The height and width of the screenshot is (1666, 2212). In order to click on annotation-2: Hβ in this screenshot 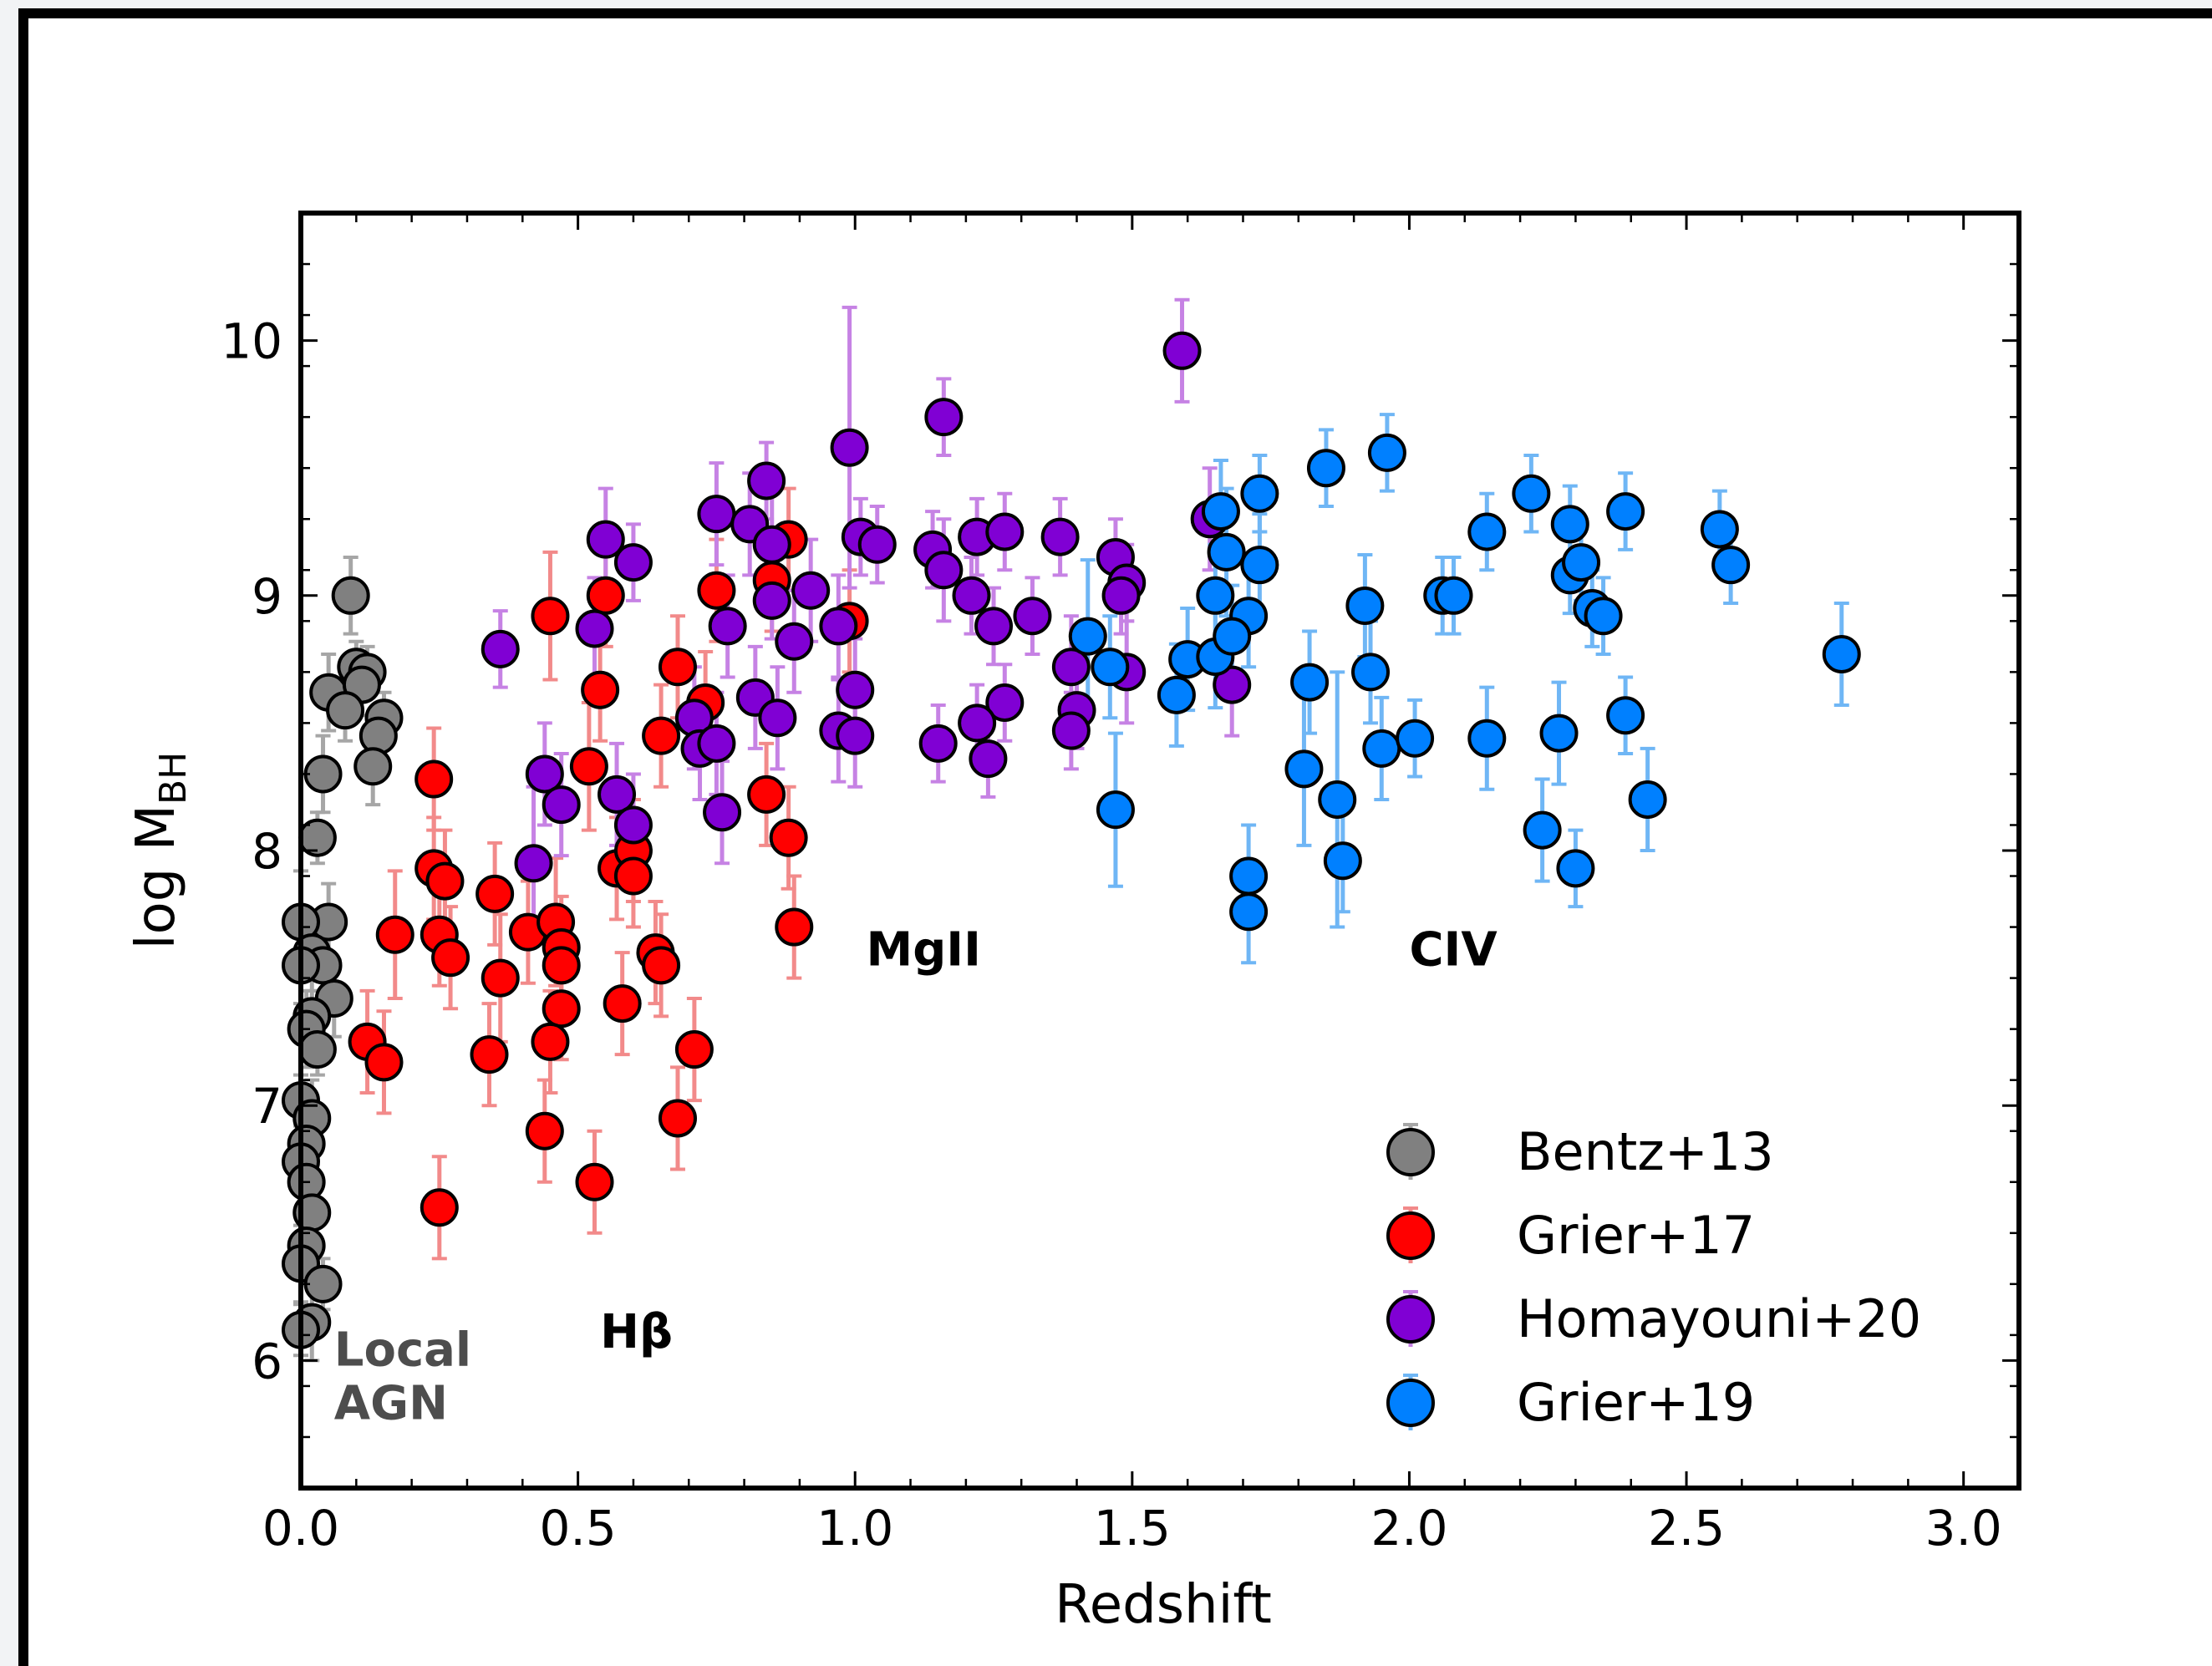, I will do `click(636, 1332)`.